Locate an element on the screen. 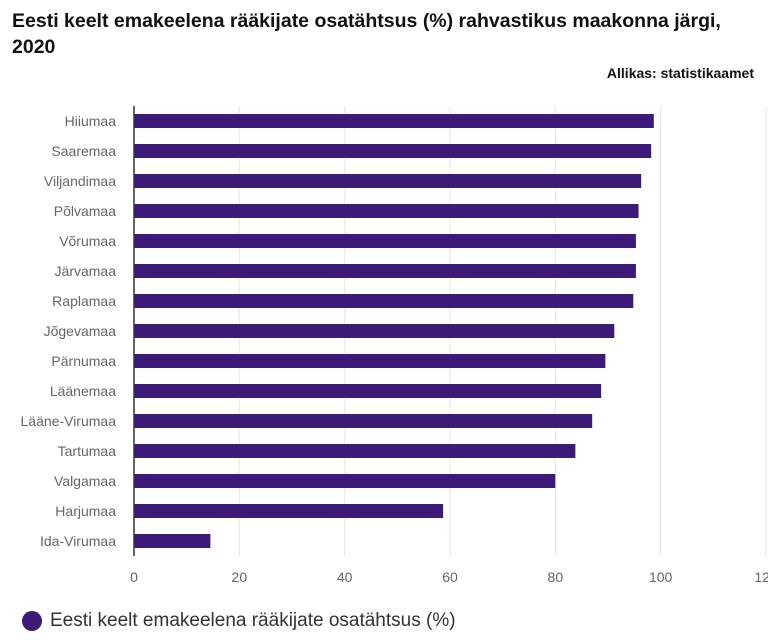  category-label: Ida-Virumaa is located at coordinates (78, 541).